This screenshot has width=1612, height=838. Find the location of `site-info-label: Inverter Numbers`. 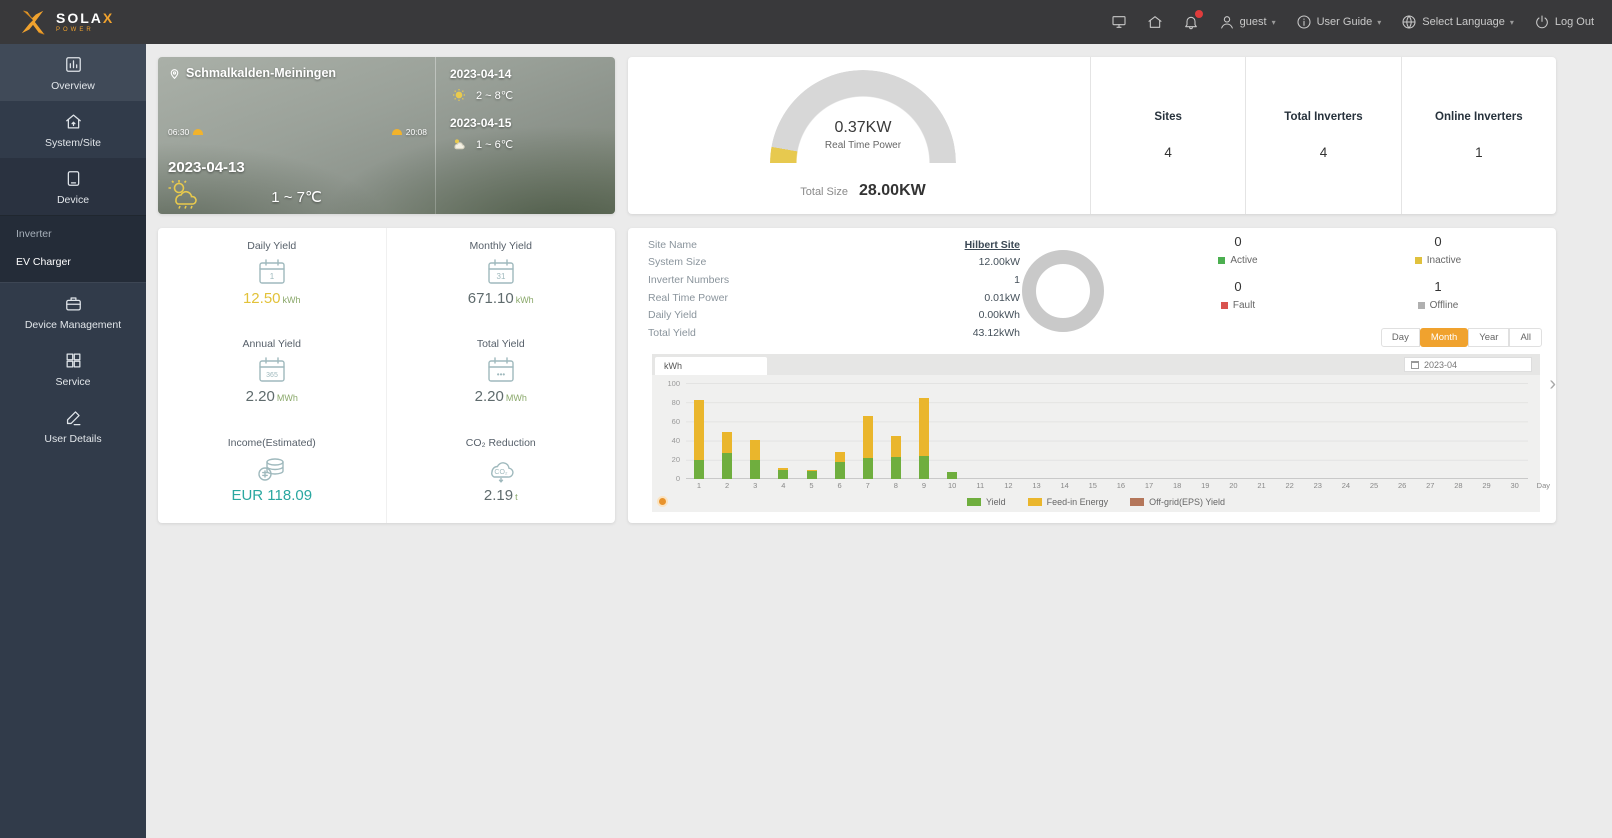

site-info-label: Inverter Numbers is located at coordinates (689, 279).